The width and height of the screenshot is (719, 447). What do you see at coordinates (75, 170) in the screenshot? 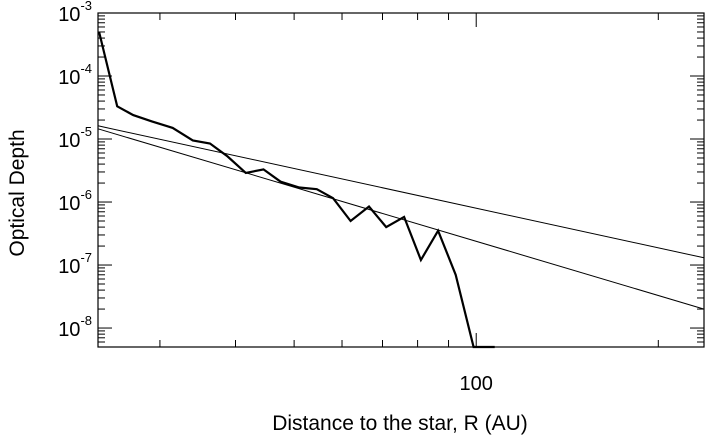
I see `y-tick-labels: 10-810-710-610-510-410-3` at bounding box center [75, 170].